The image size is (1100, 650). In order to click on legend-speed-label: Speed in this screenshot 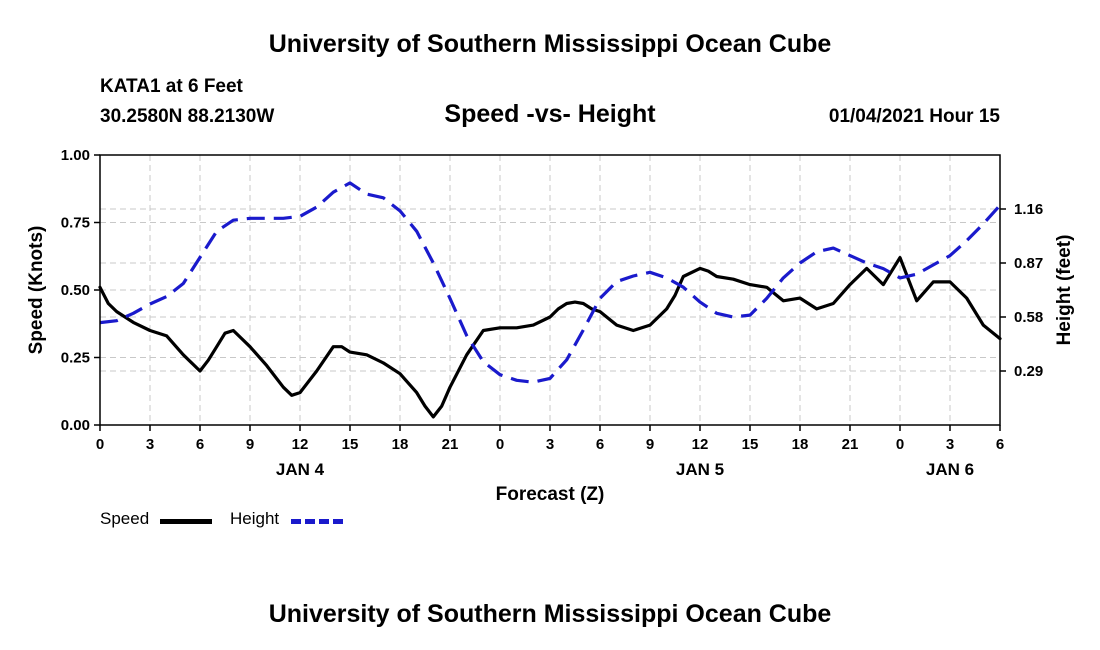, I will do `click(125, 518)`.